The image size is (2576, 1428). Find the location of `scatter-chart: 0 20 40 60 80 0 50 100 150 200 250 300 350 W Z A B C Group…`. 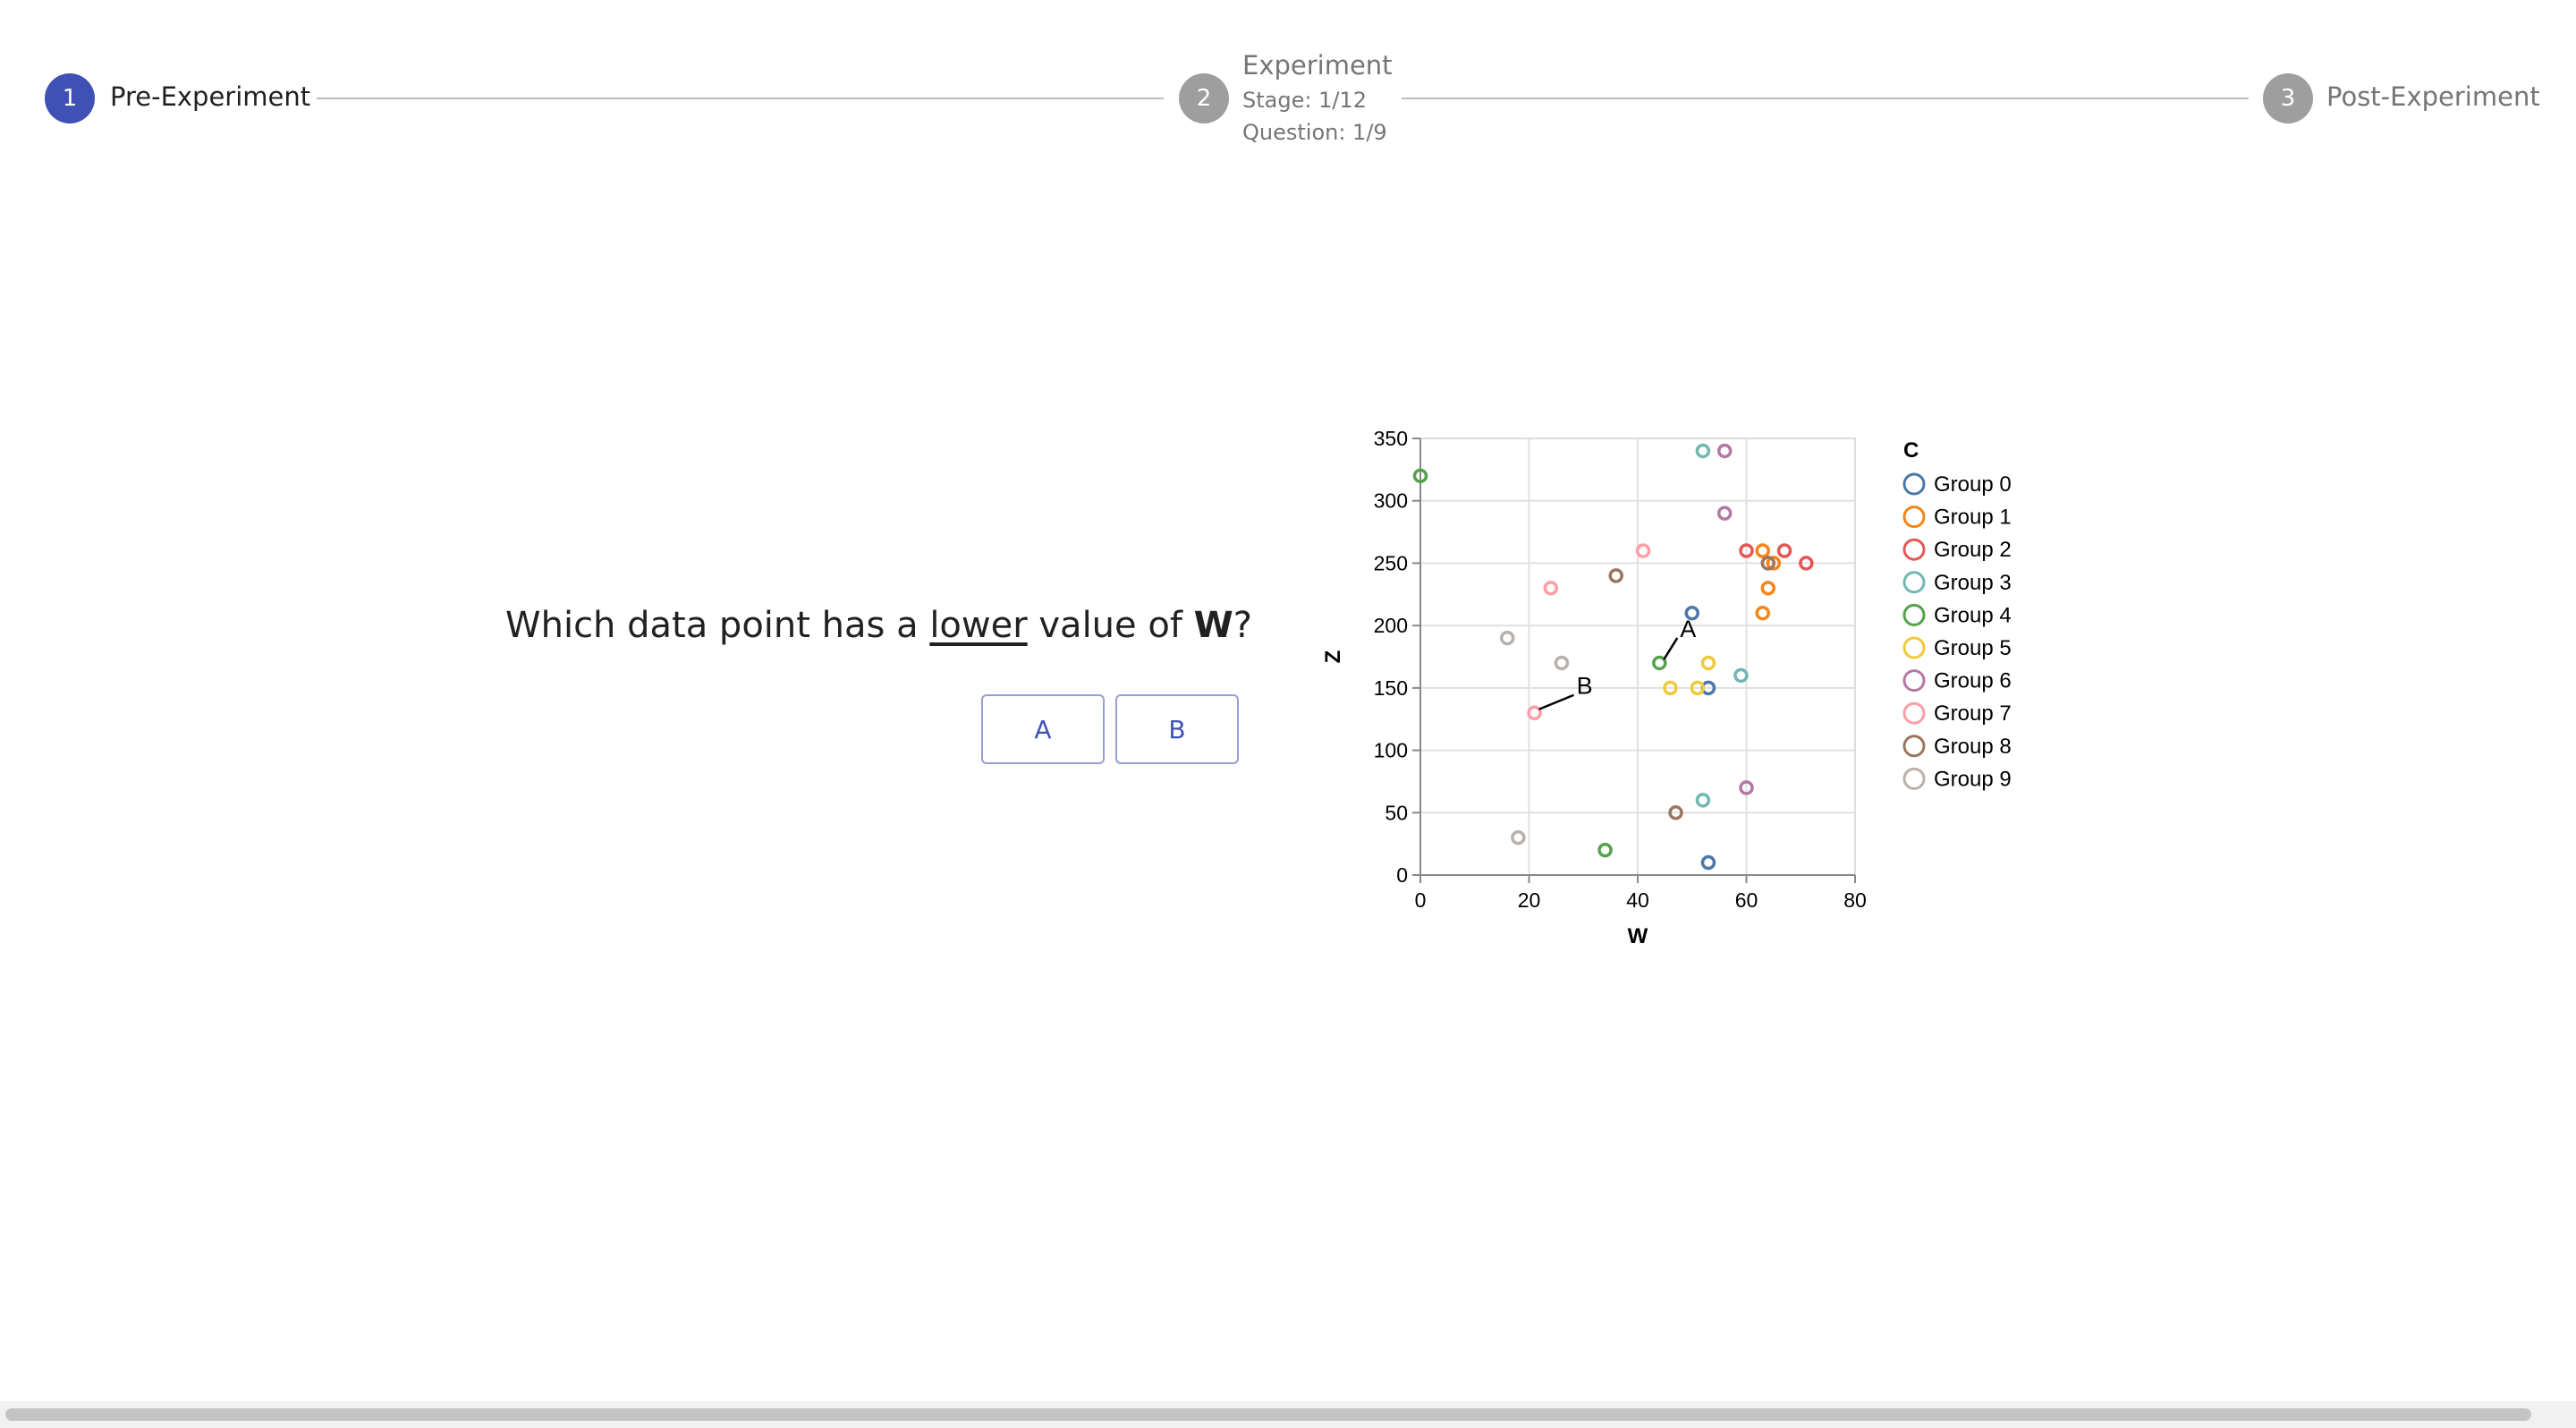

scatter-chart: 0 20 40 60 80 0 50 100 150 200 250 300 350 W Z A B C Group… is located at coordinates (1666, 687).